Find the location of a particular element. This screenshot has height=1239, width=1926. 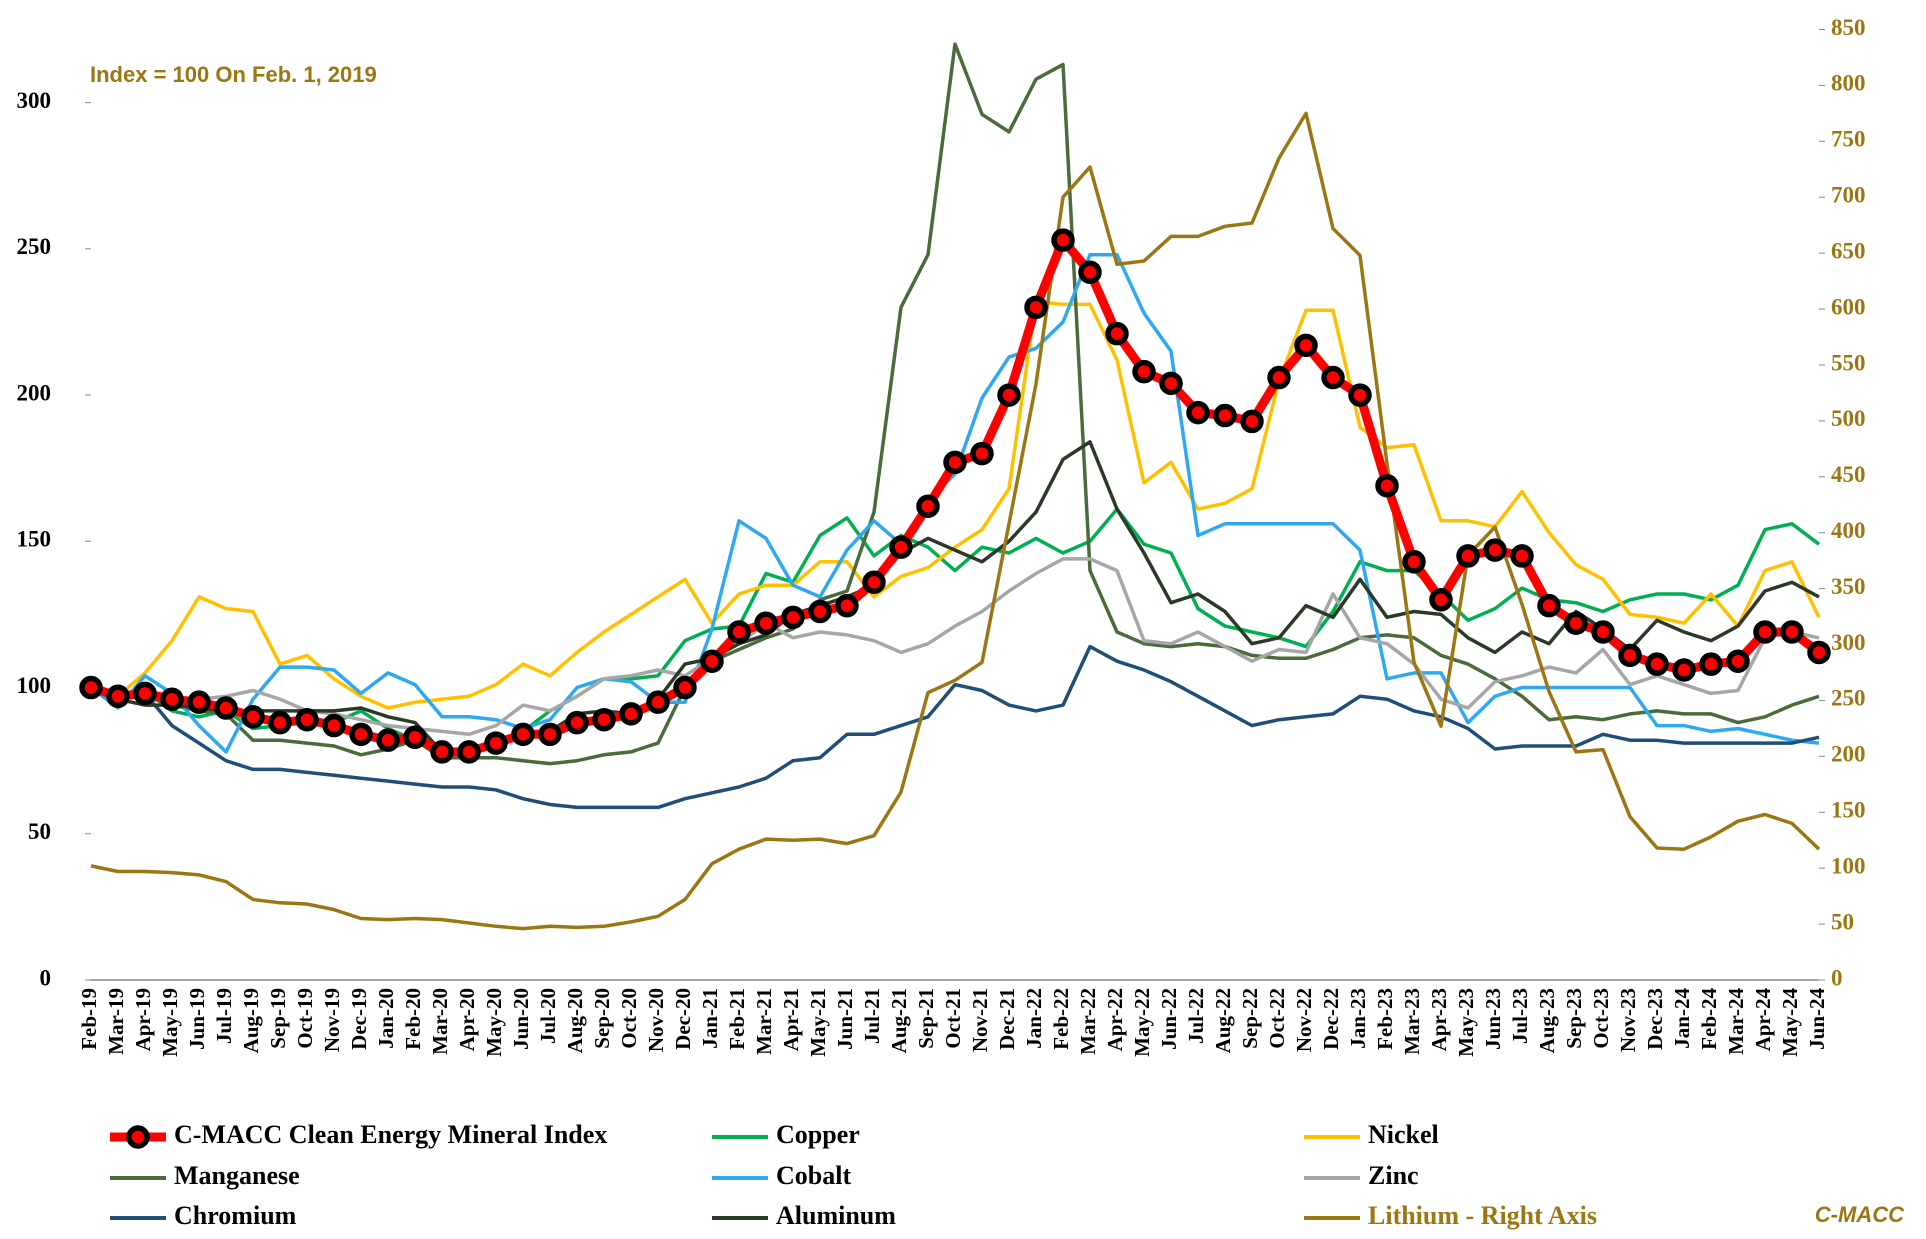

legend-marker is located at coordinates (138, 1137).